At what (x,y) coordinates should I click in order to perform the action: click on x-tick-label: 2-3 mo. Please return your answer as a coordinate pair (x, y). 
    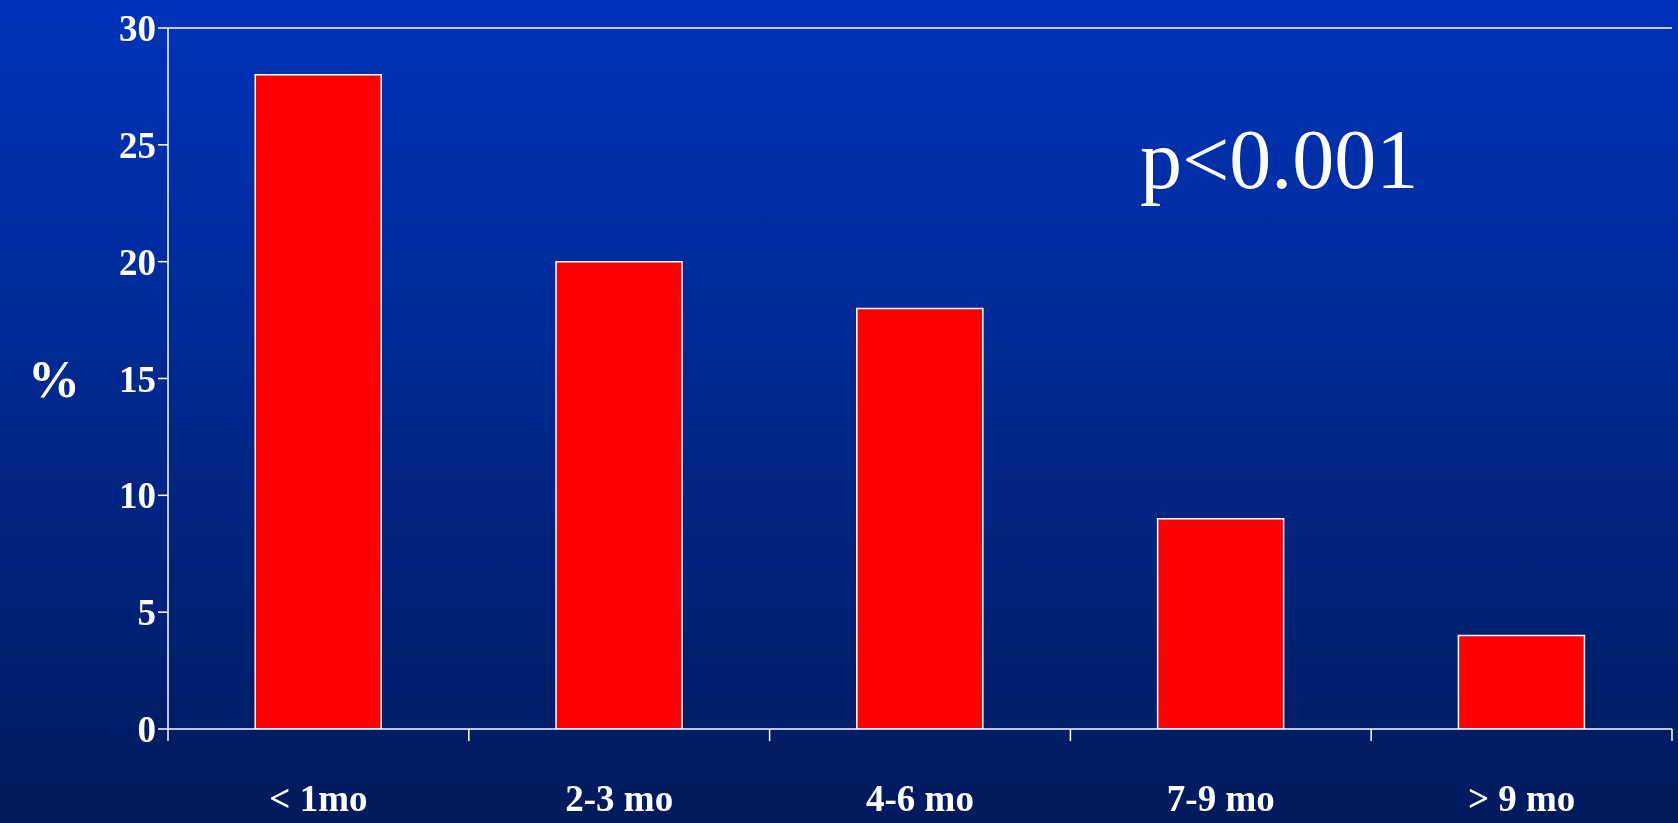
    Looking at the image, I should click on (619, 798).